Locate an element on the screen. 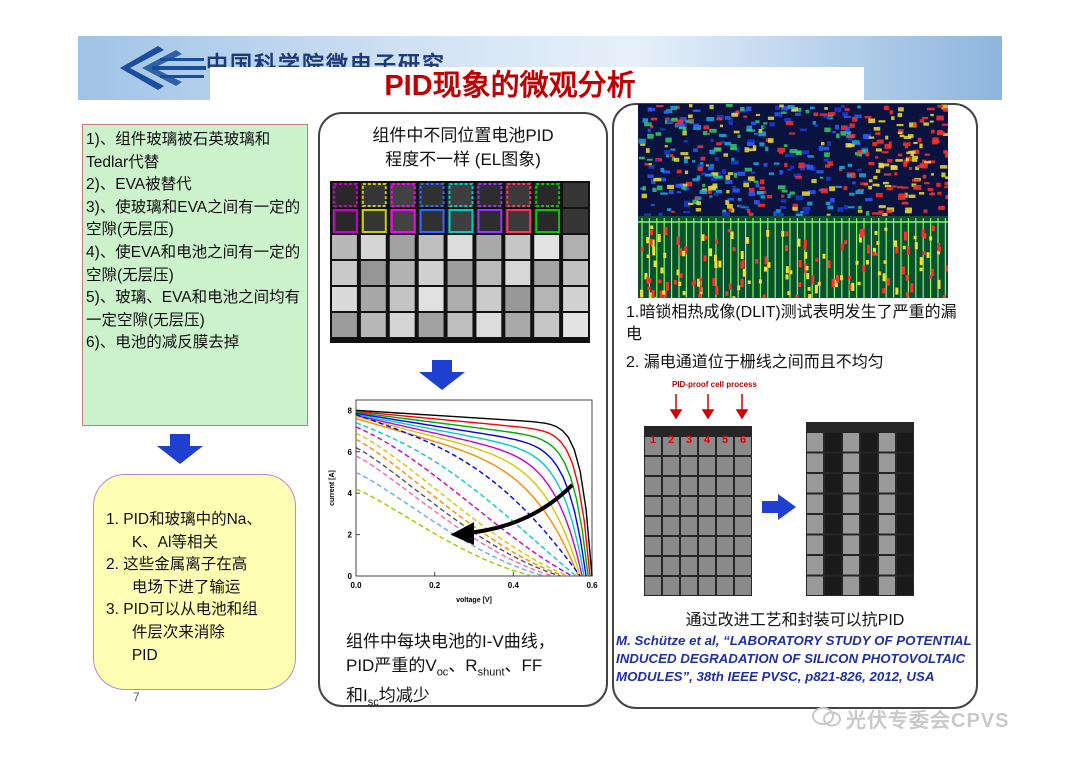  institute-logo-icon is located at coordinates (163, 68).